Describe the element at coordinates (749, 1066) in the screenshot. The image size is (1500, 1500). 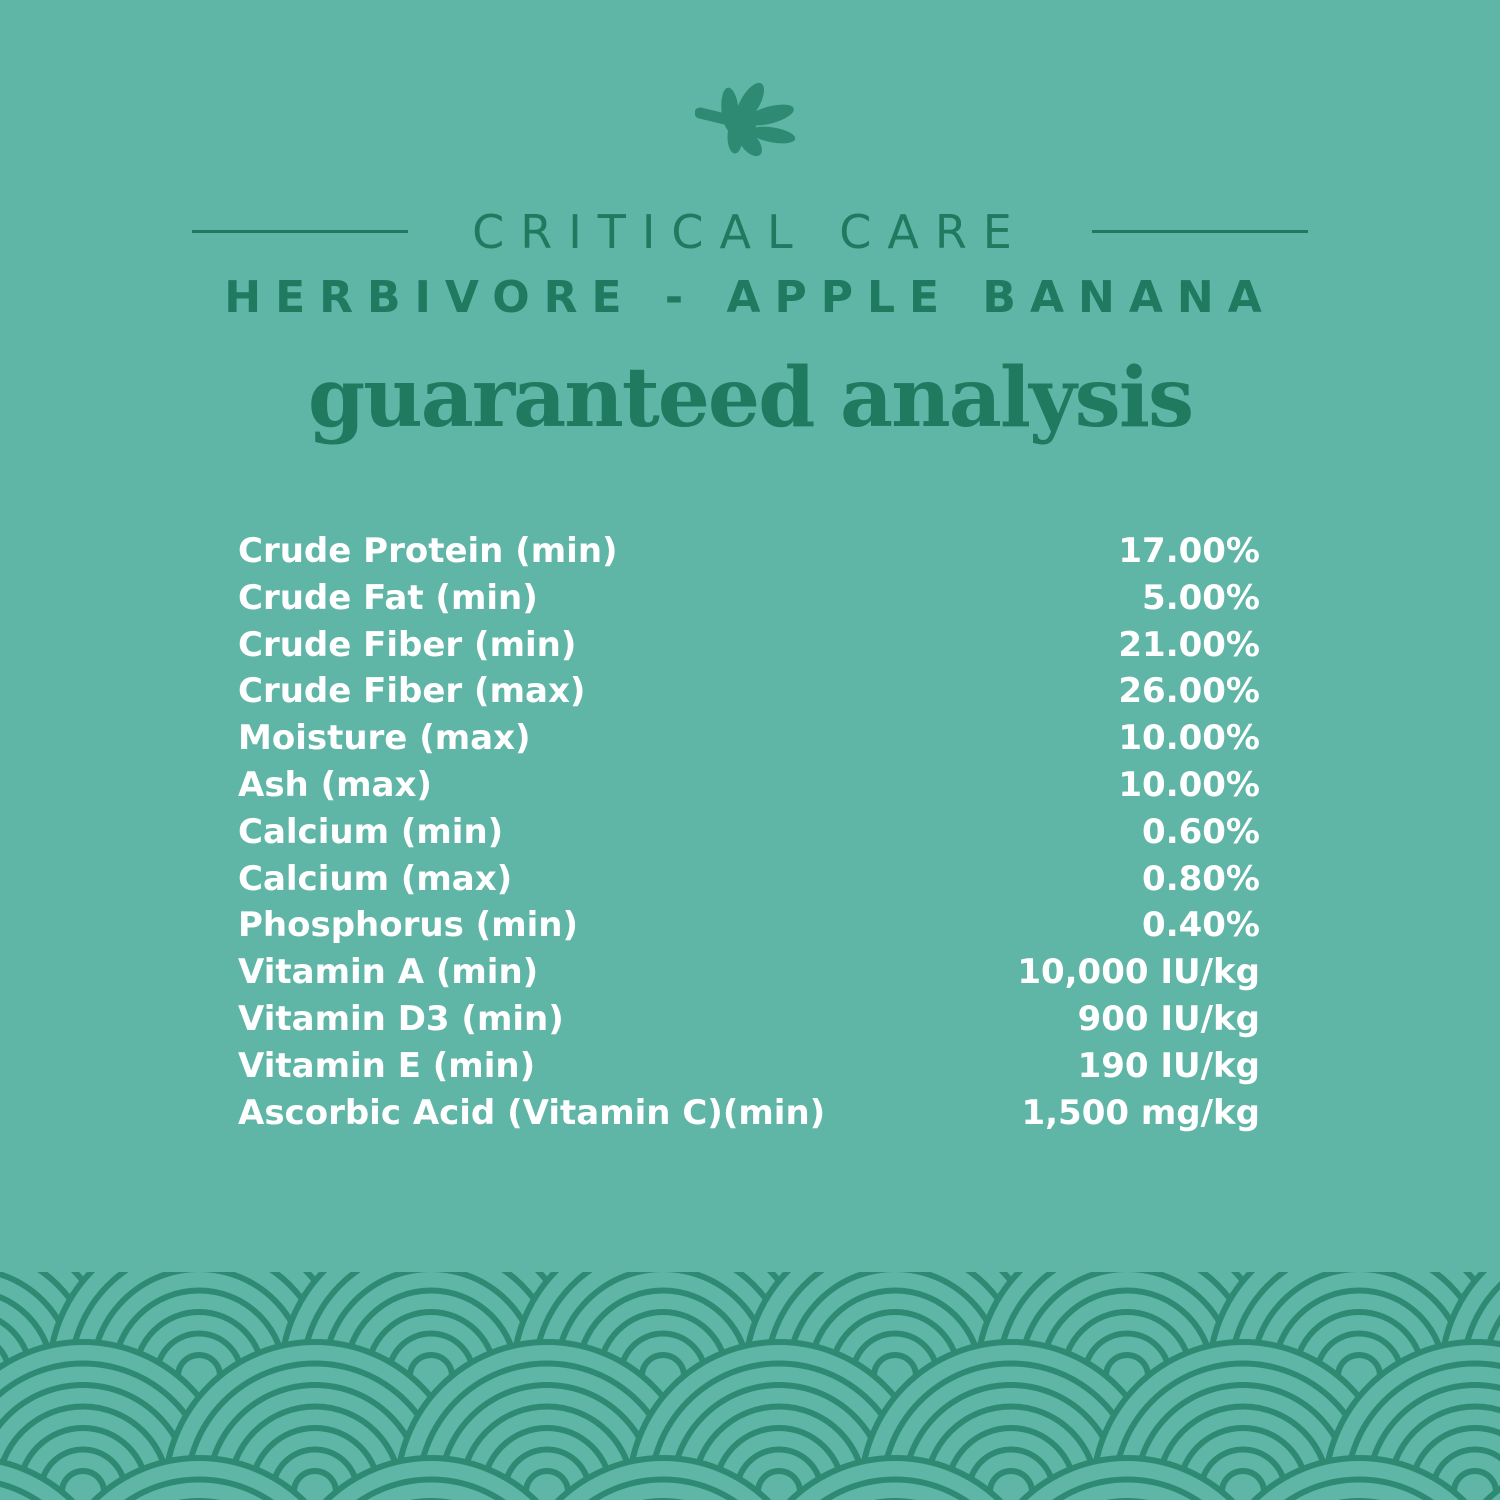
I see `table-row: Vitamin E (min) 190 IU/kg` at that location.